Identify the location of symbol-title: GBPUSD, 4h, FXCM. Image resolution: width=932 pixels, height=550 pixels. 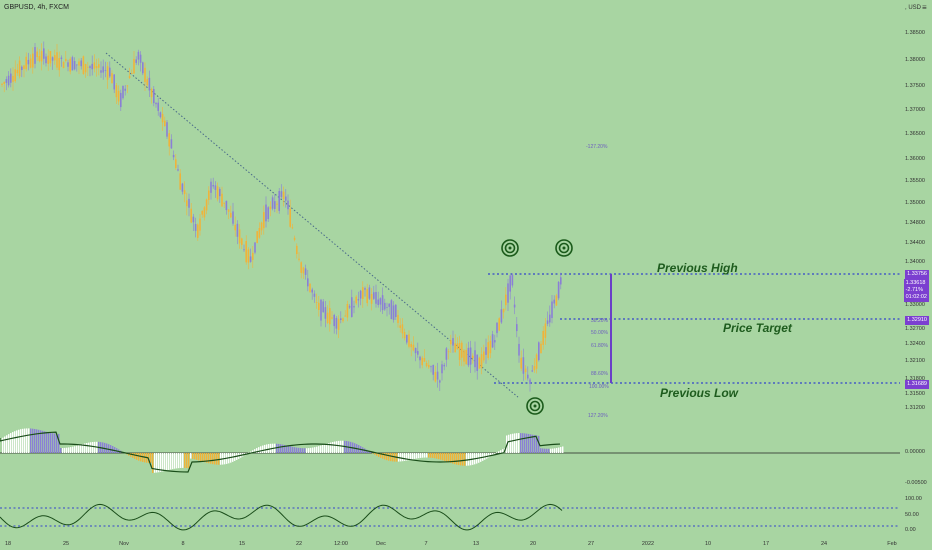
(36, 7).